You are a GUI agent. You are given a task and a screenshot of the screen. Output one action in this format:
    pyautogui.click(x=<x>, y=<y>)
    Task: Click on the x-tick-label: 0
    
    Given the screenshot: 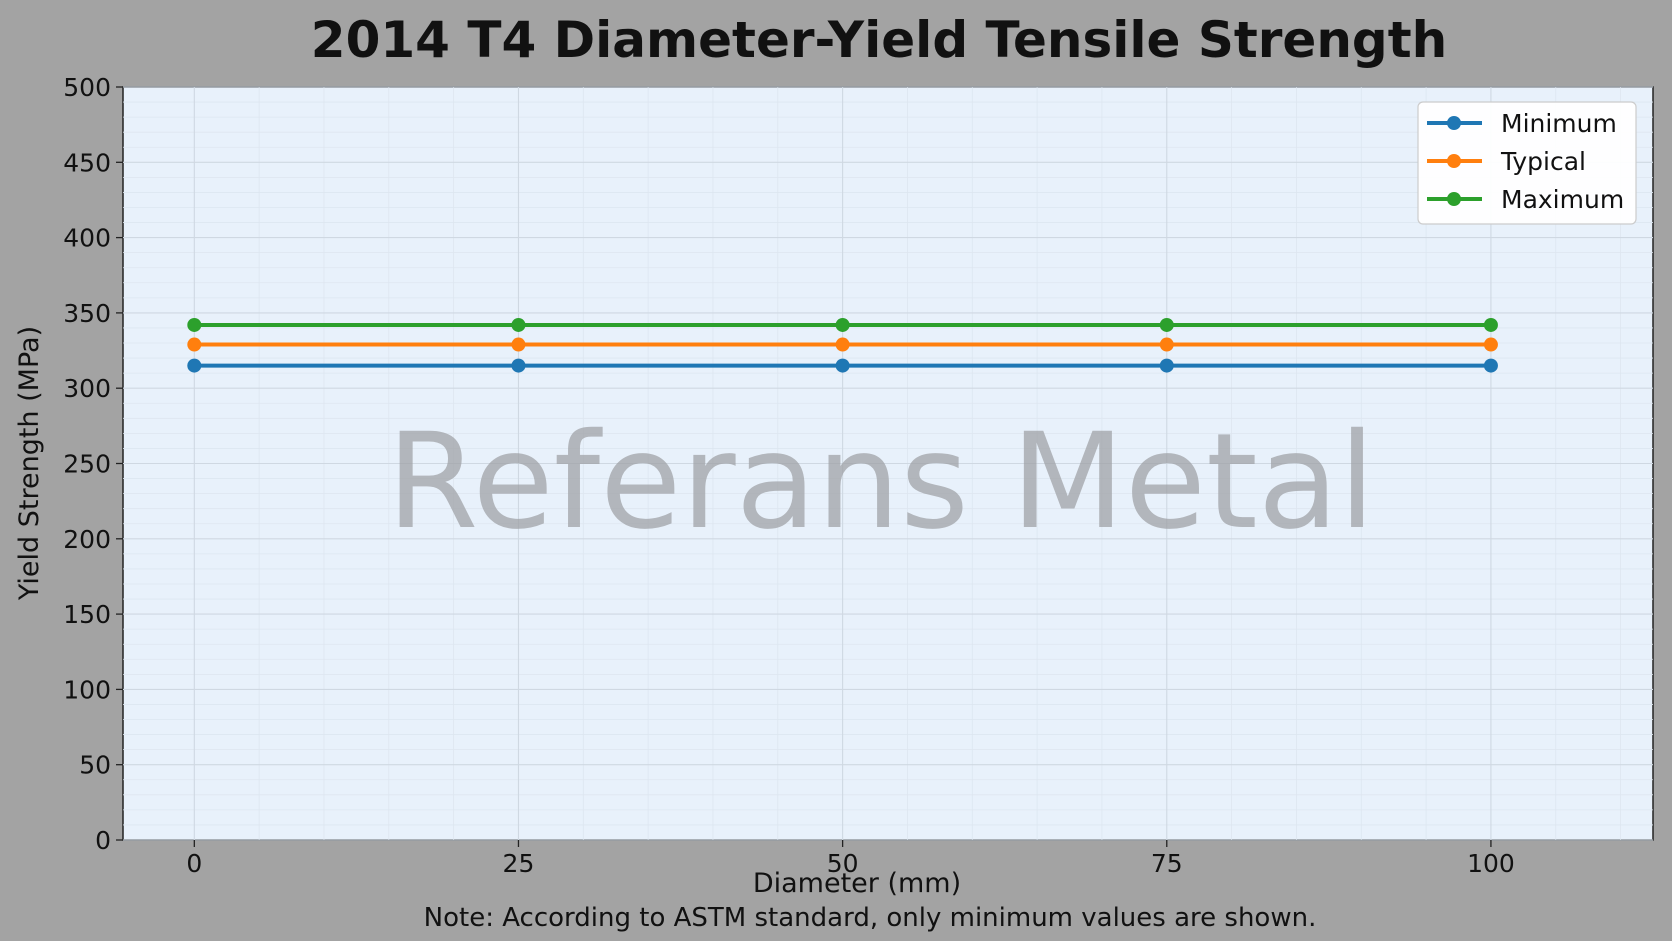 What is the action you would take?
    pyautogui.click(x=194, y=863)
    